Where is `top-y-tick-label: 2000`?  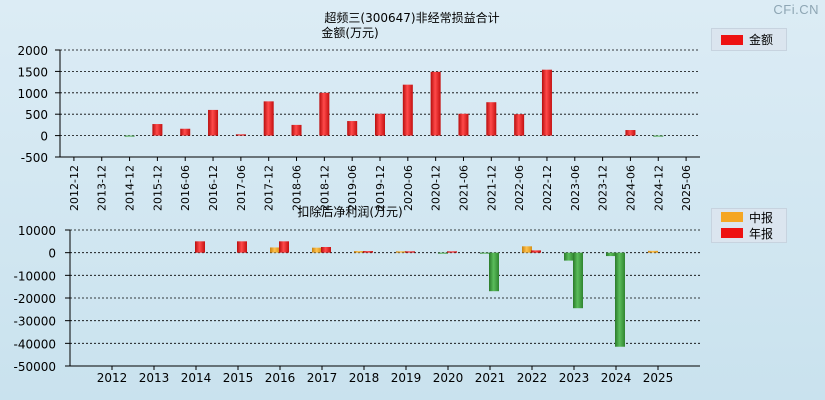 top-y-tick-label: 2000 is located at coordinates (32, 51).